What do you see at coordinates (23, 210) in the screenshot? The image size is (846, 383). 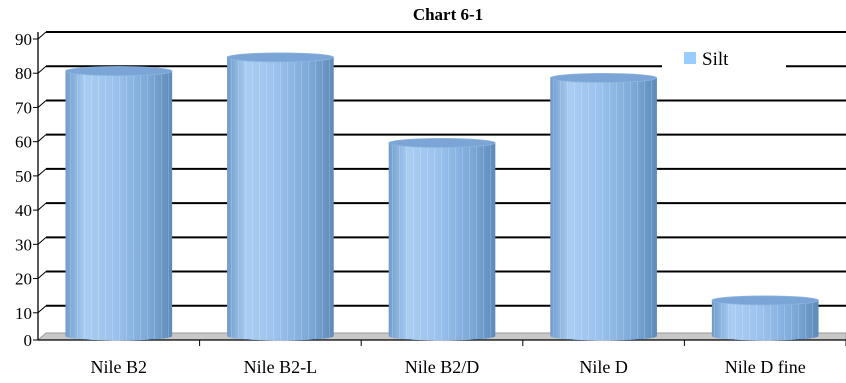 I see `y-tick-label: 40` at bounding box center [23, 210].